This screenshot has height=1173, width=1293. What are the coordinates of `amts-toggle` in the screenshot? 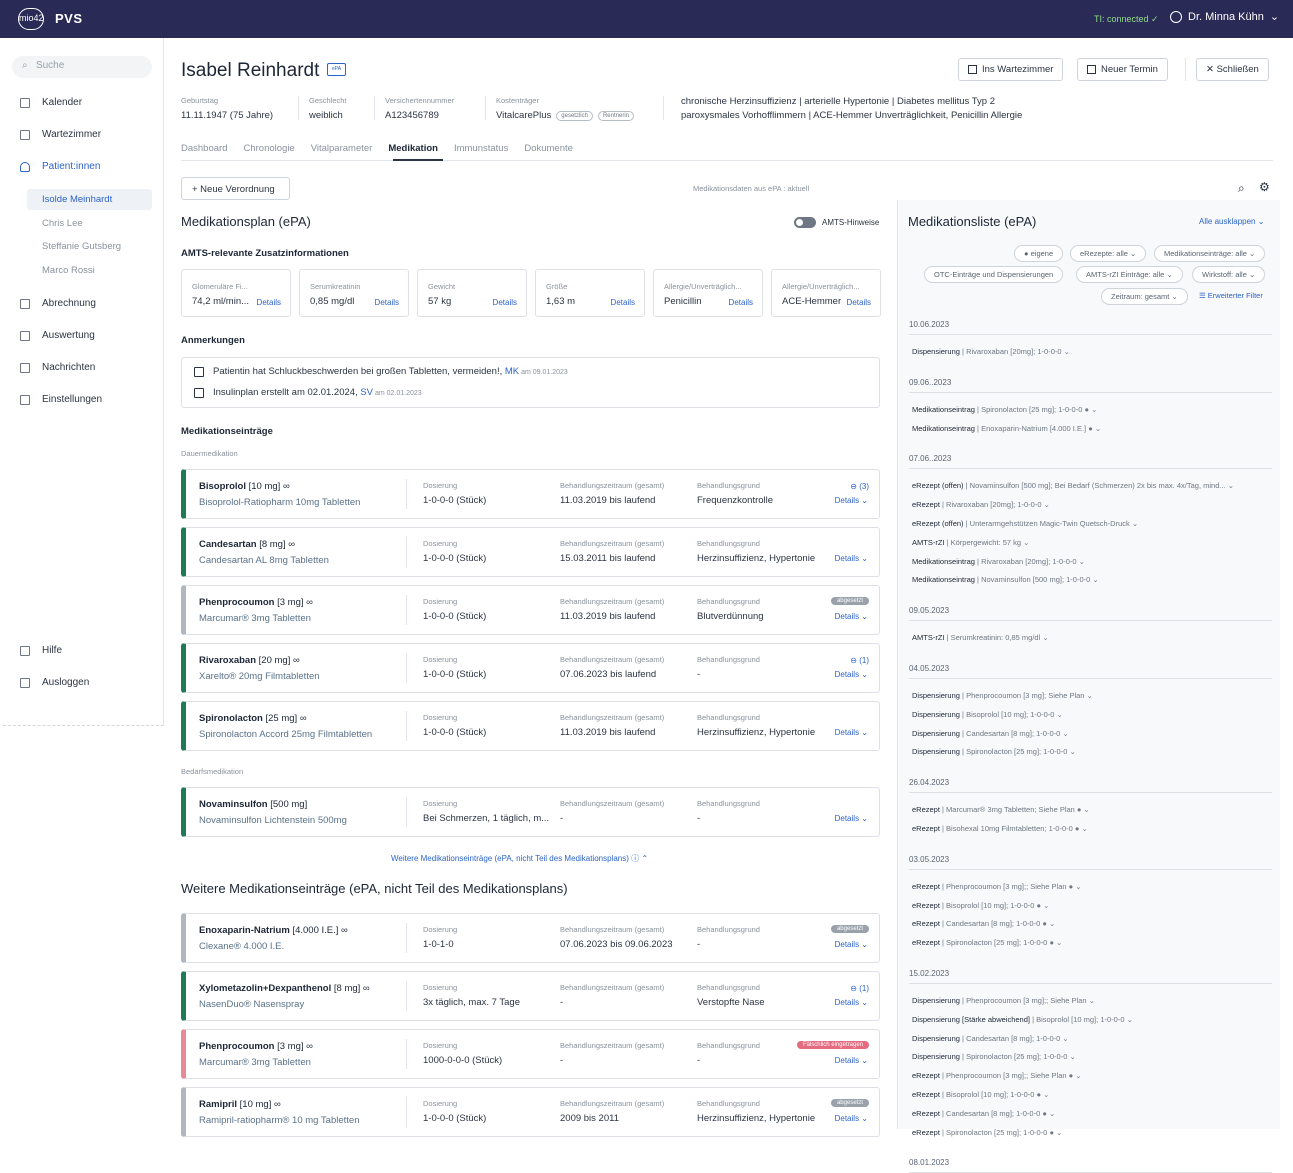 It's located at (805, 222).